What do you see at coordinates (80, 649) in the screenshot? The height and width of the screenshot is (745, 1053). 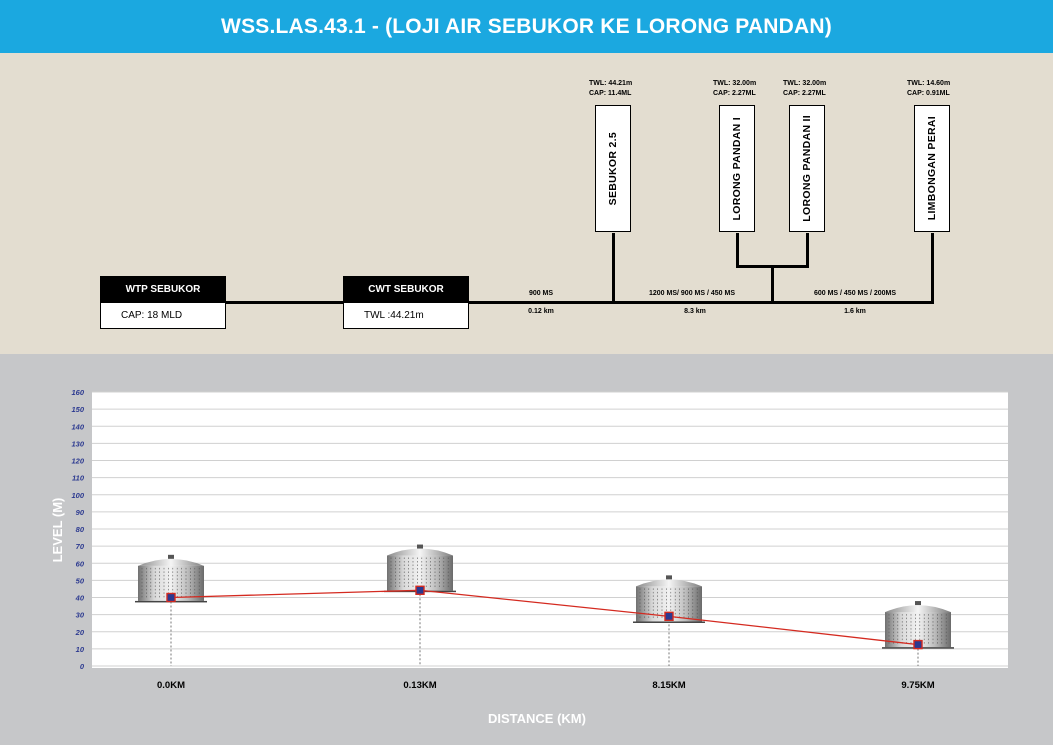 I see `y-tick-label: 10` at bounding box center [80, 649].